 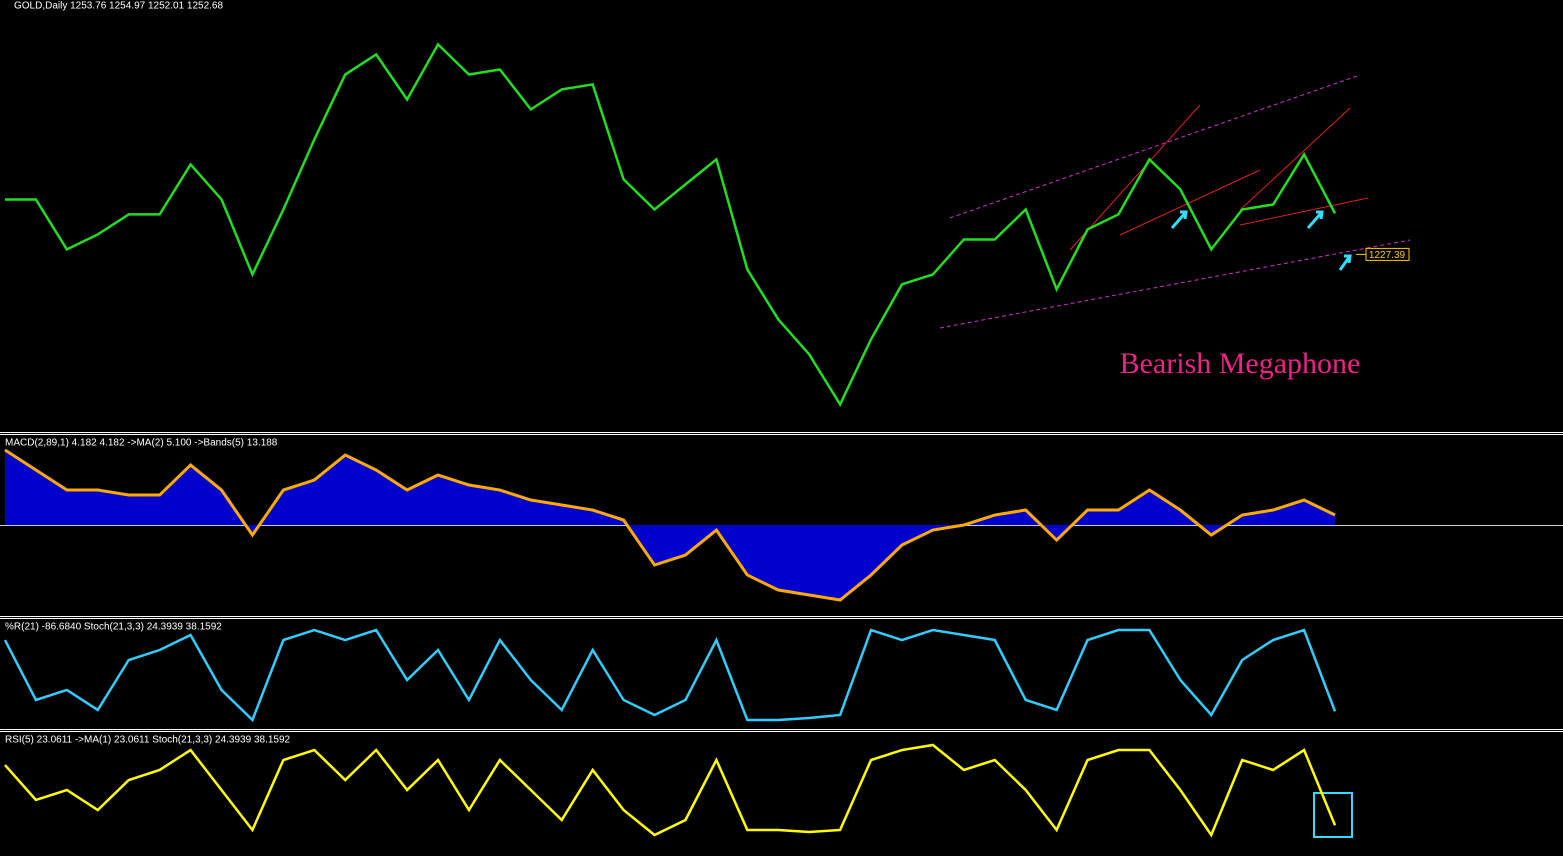 What do you see at coordinates (1240, 363) in the screenshot?
I see `annotation: Bearish Megaphone` at bounding box center [1240, 363].